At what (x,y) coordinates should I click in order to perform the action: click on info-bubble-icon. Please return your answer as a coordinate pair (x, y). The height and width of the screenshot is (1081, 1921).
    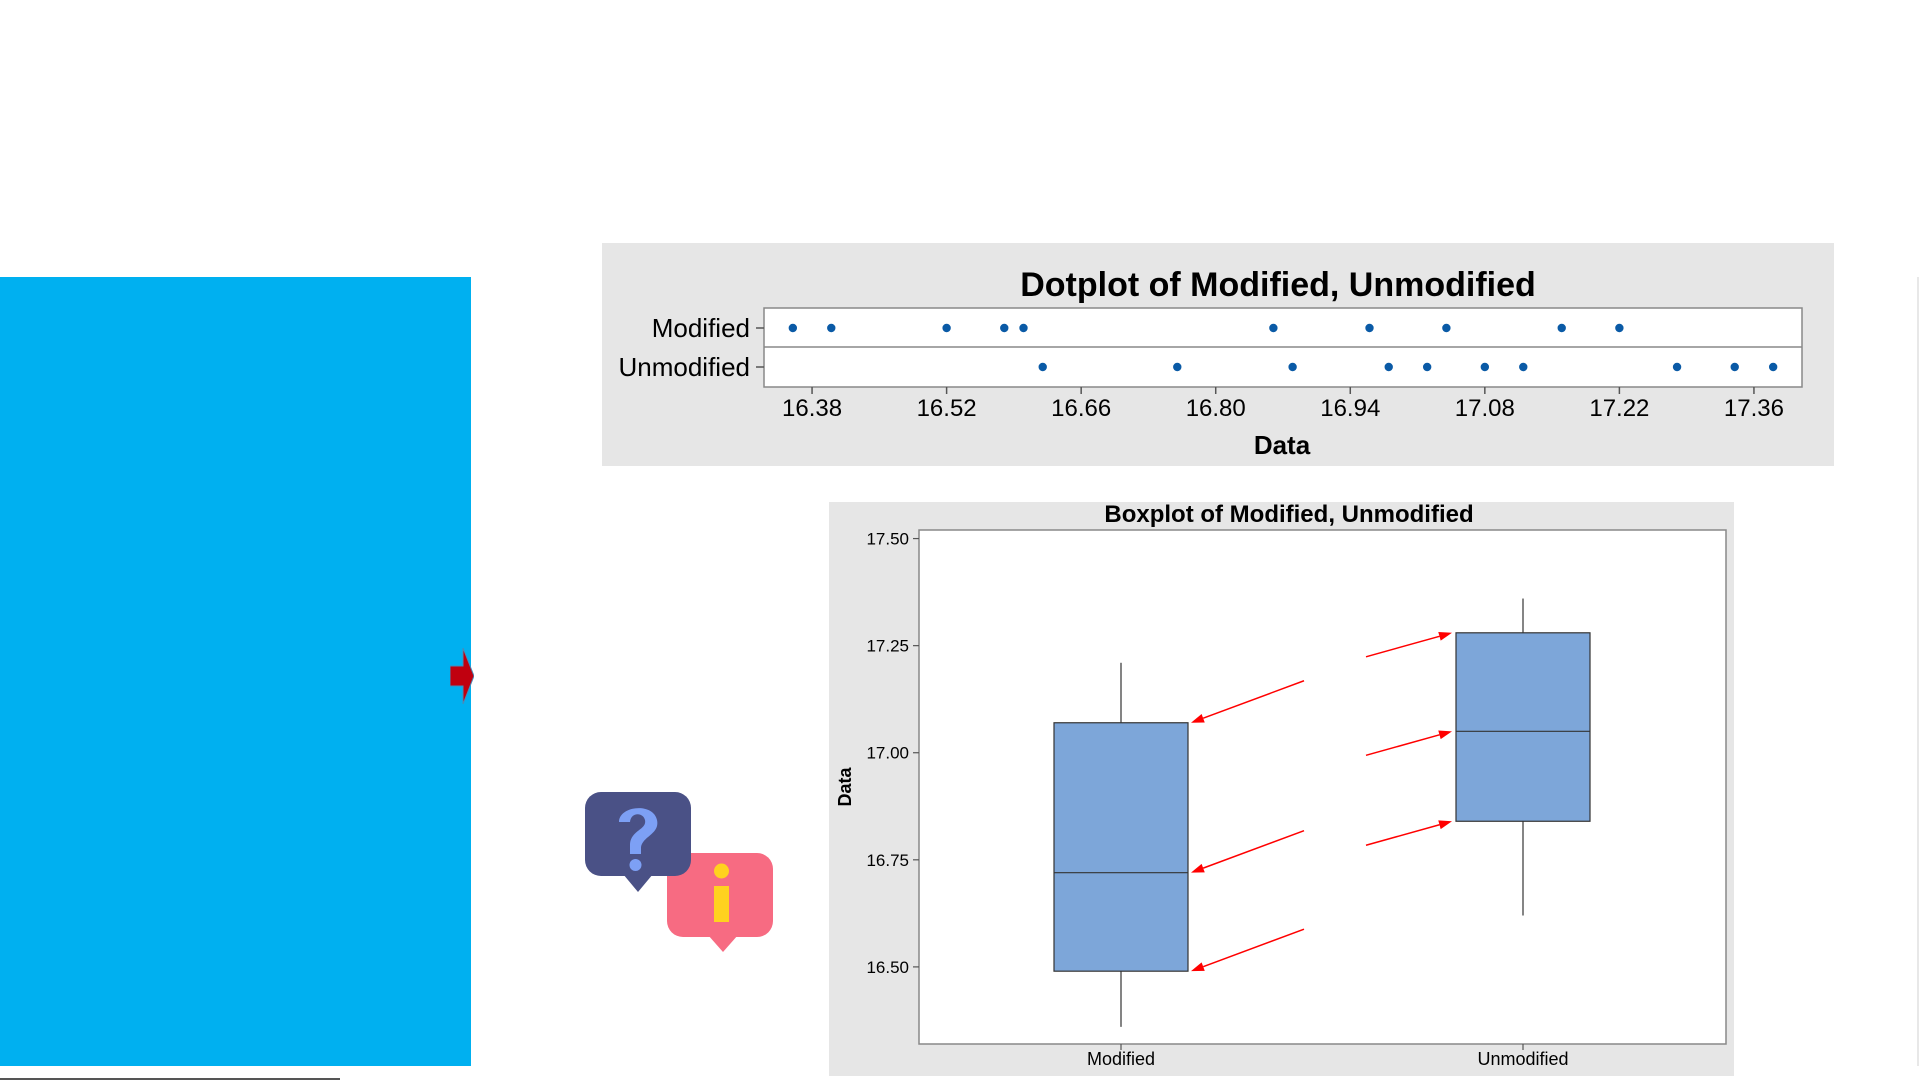
    Looking at the image, I should click on (720, 902).